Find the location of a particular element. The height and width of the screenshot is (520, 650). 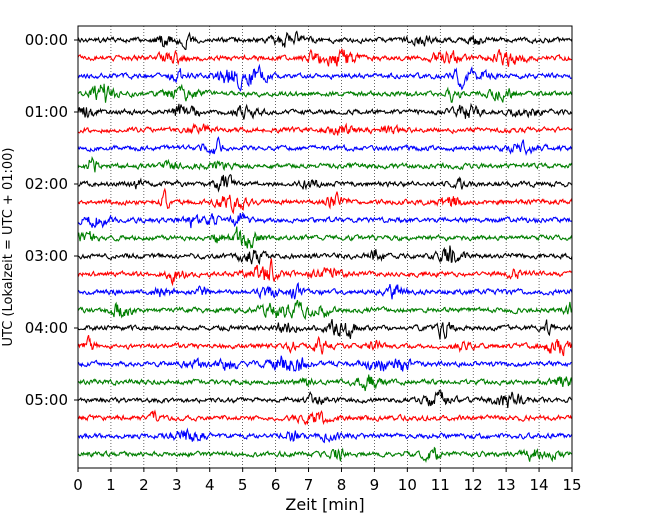

x-tick-label: 8 is located at coordinates (342, 485).